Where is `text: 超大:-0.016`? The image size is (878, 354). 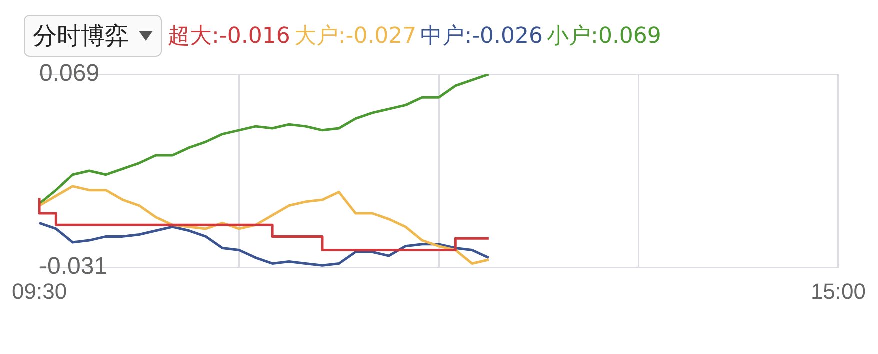 text: 超大:-0.016 is located at coordinates (229, 37).